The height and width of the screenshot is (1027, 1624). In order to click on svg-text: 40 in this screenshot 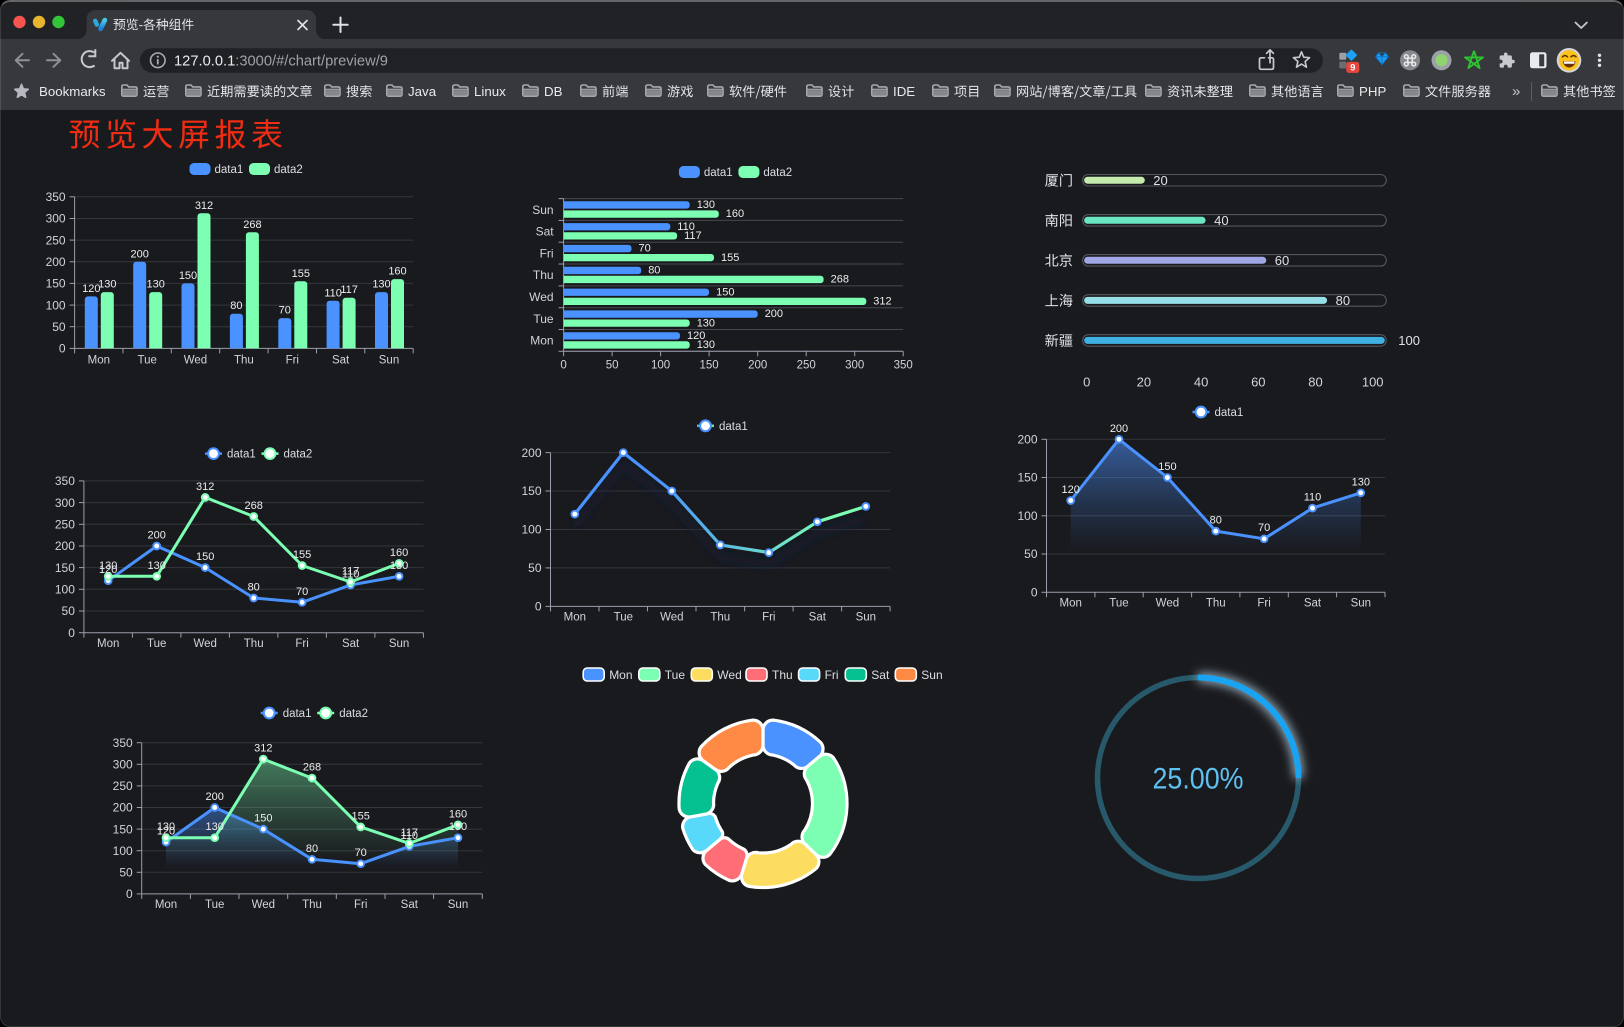, I will do `click(1201, 381)`.